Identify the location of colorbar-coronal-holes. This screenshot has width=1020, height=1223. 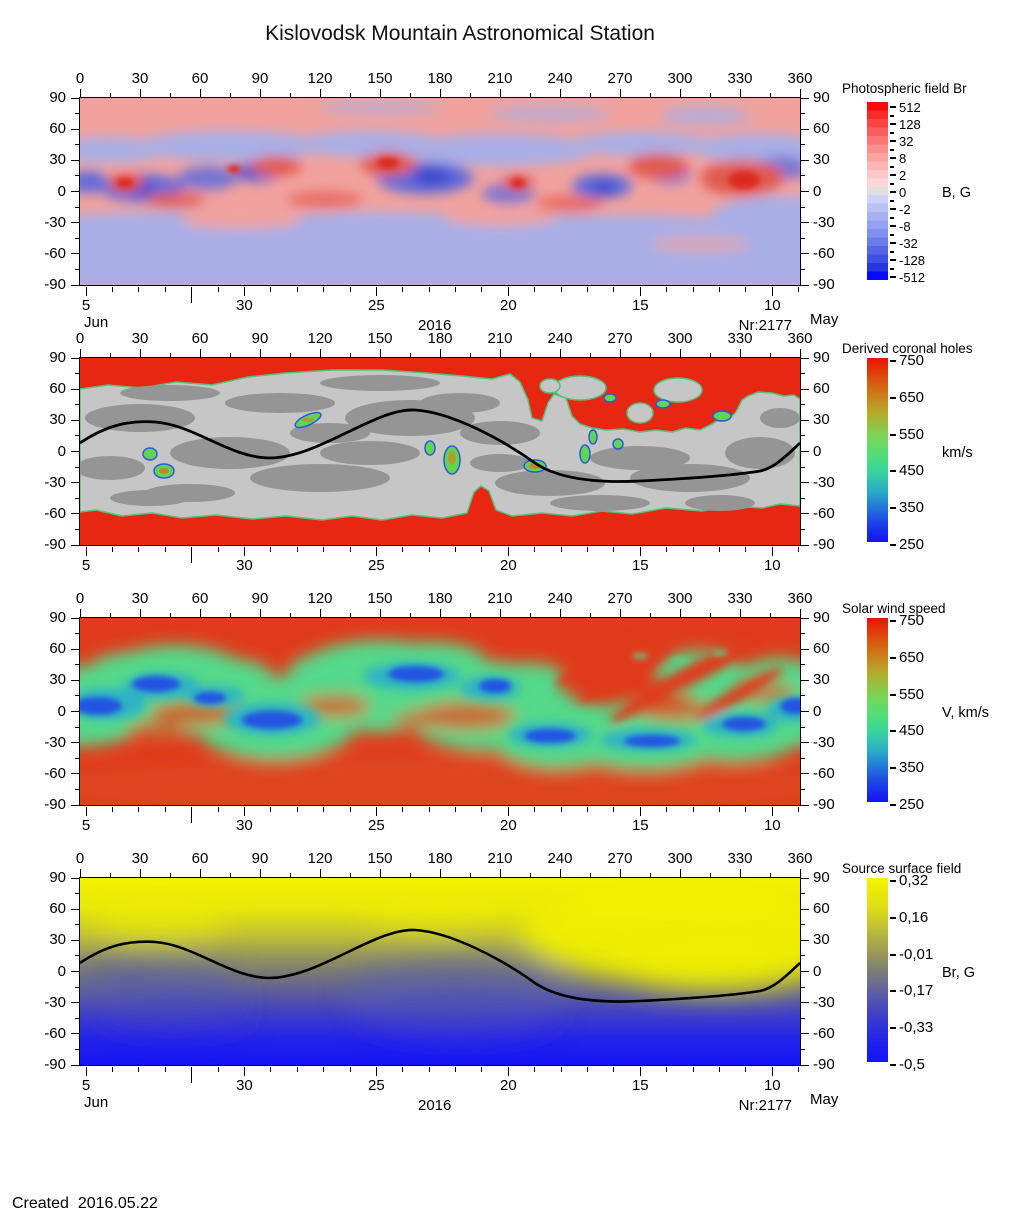
(877, 450).